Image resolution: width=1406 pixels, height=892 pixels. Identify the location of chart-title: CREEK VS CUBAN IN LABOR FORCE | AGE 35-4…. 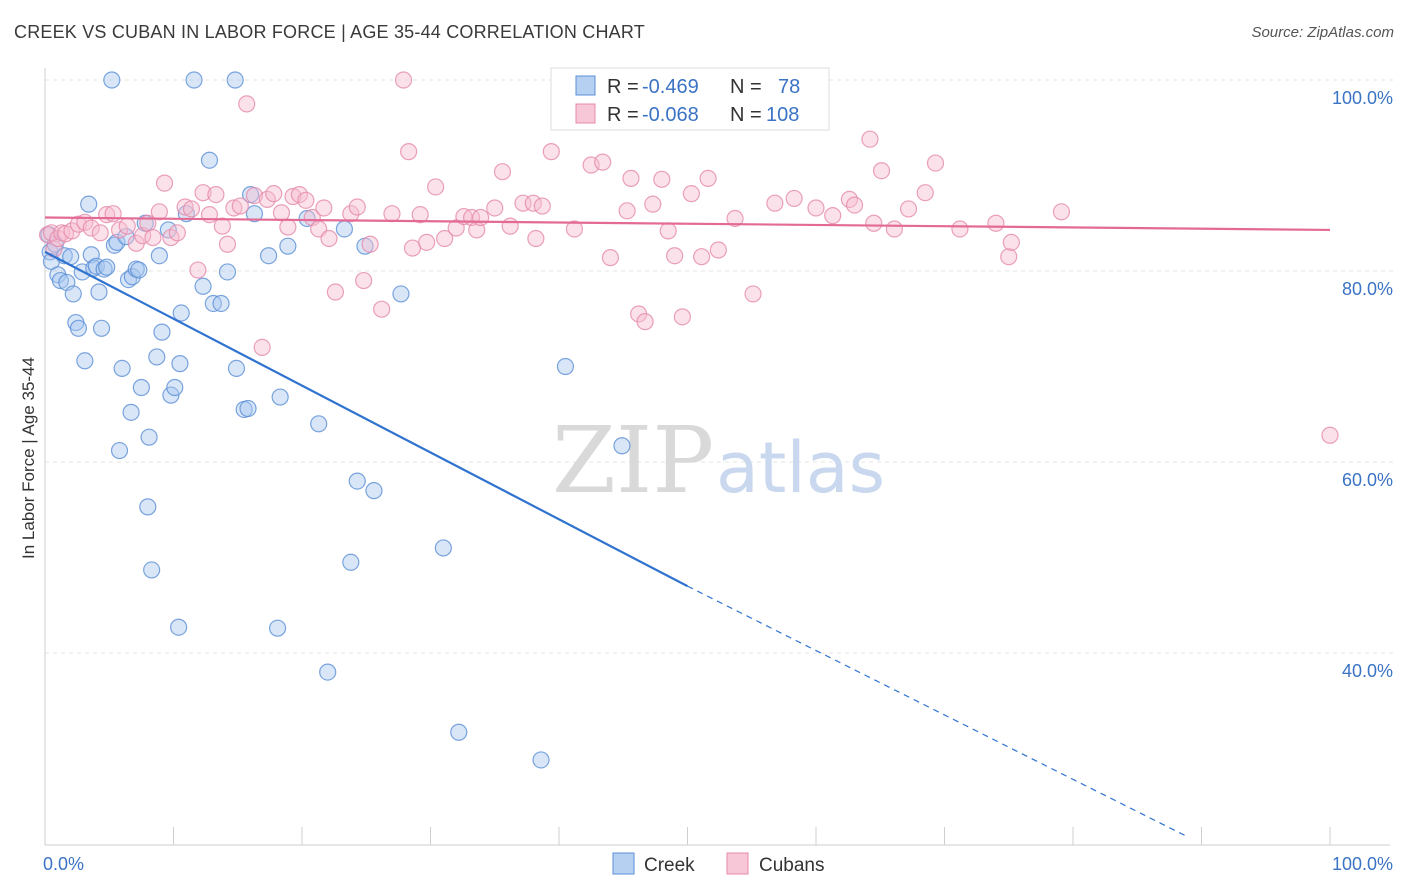
(329, 32).